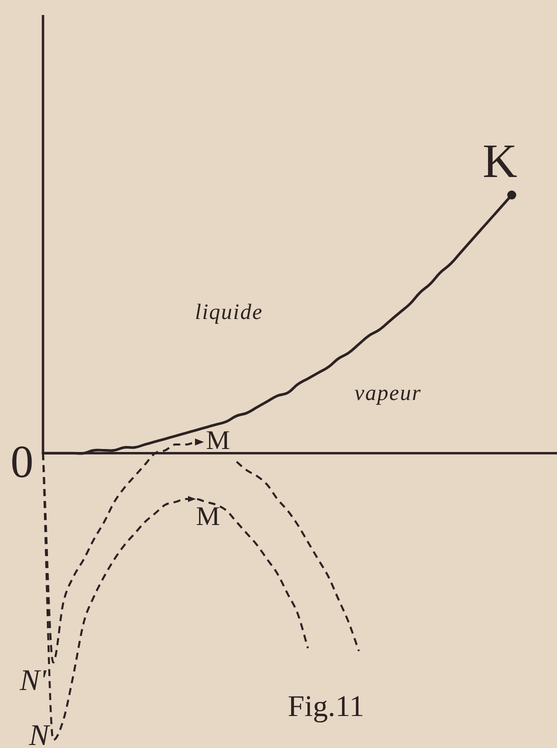 The height and width of the screenshot is (748, 557). What do you see at coordinates (39, 733) in the screenshot?
I see `annotation: N` at bounding box center [39, 733].